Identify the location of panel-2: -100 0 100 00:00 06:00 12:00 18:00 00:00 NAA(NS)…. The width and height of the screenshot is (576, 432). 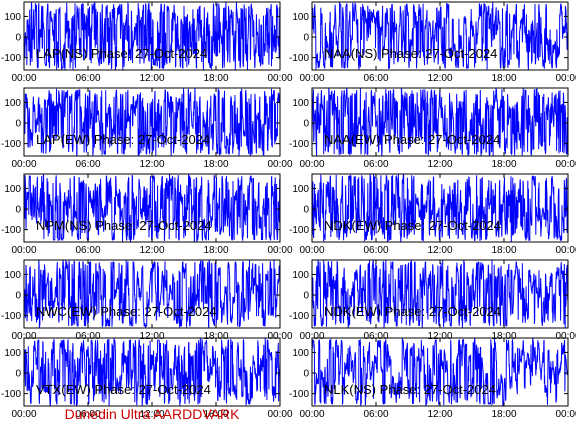
(432, 42).